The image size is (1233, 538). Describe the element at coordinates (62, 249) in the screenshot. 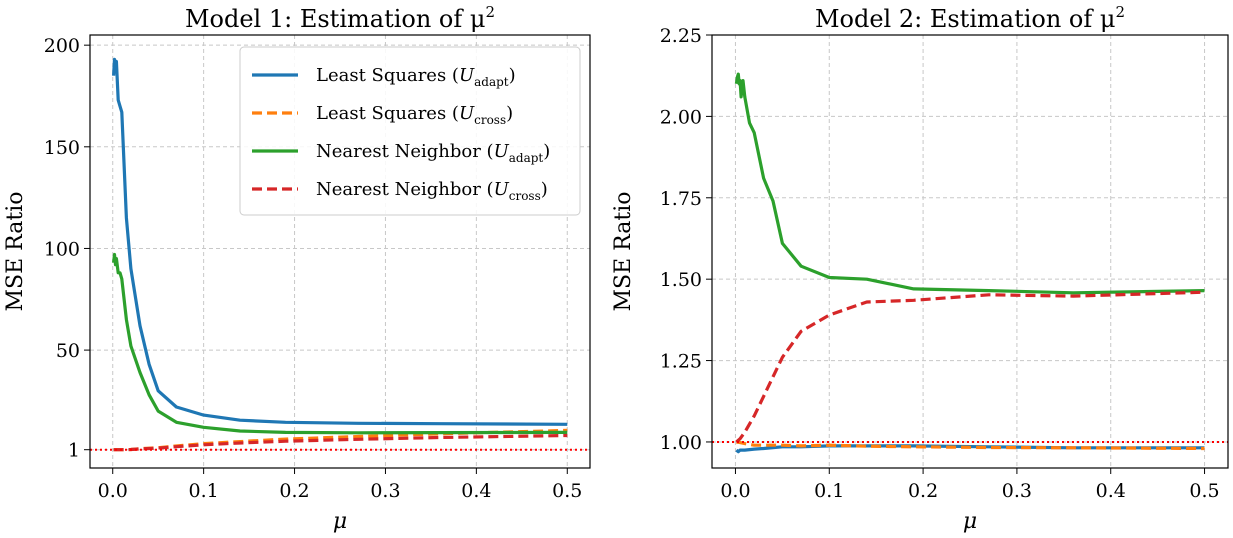

I see `y-tick-label: 100` at that location.